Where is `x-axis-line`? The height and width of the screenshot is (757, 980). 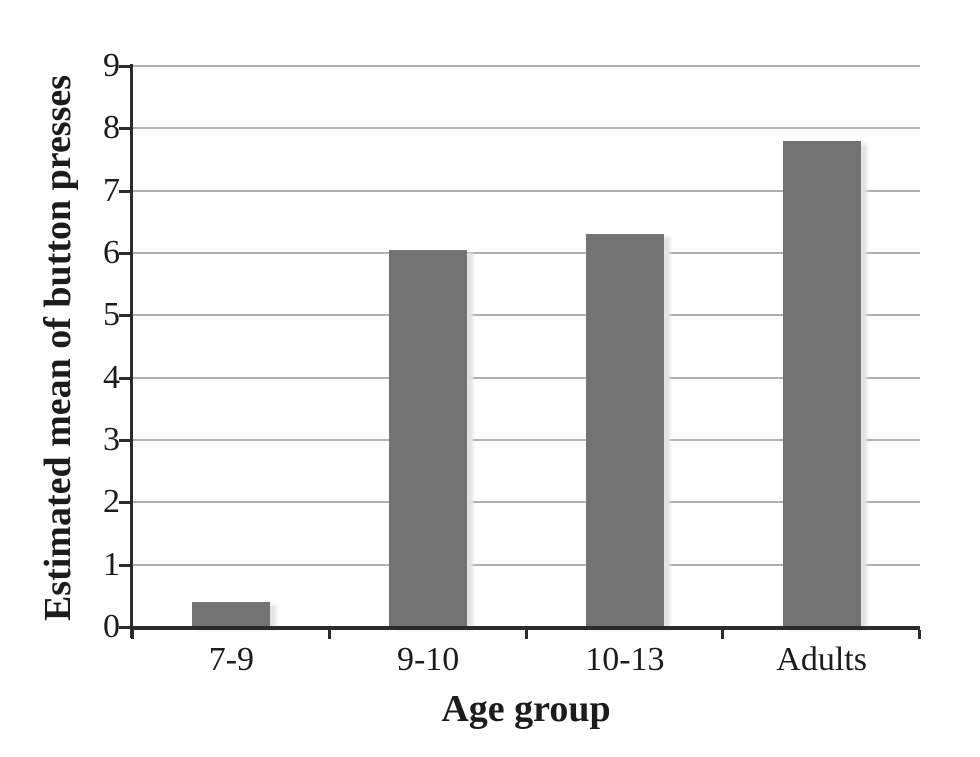 x-axis-line is located at coordinates (525, 628).